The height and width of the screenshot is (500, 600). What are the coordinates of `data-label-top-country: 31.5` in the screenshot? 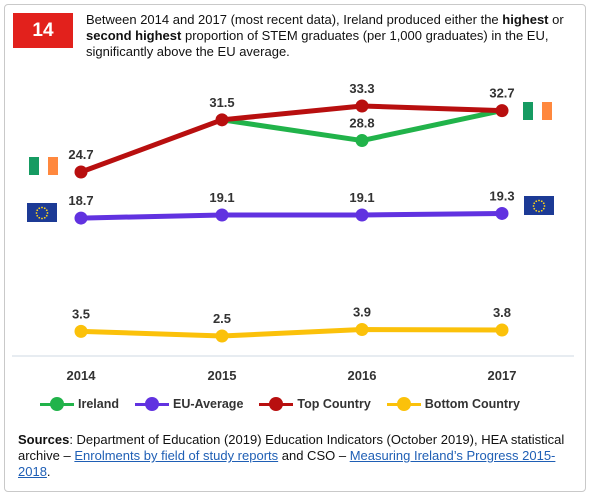 It's located at (221, 102).